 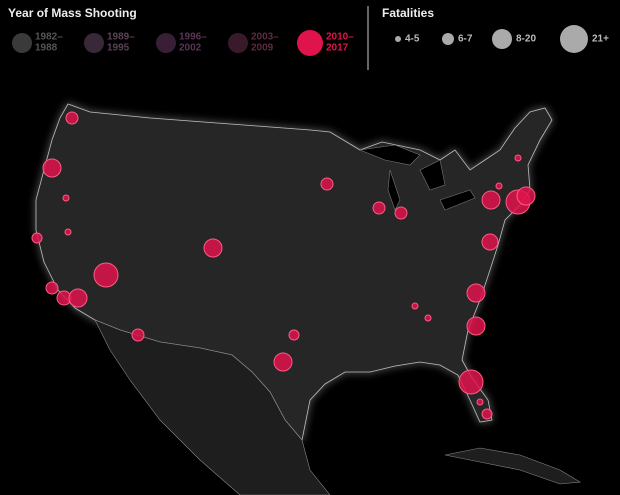 I want to click on period-label: 2017, so click(x=337, y=48).